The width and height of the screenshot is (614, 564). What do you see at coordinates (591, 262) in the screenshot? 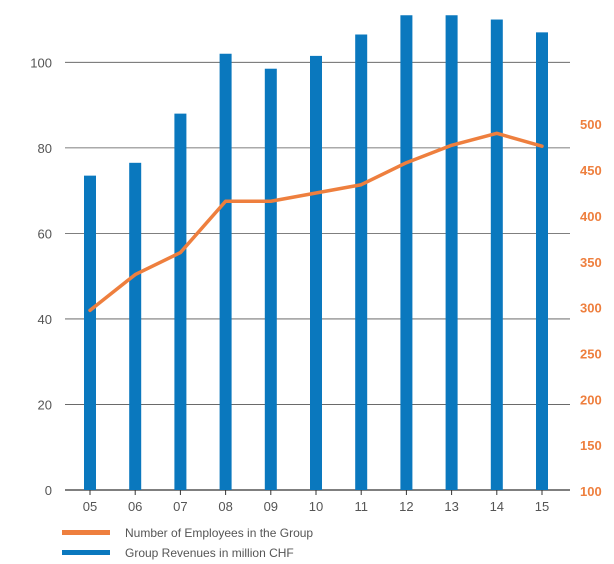
I see `right-tick-label: 350` at bounding box center [591, 262].